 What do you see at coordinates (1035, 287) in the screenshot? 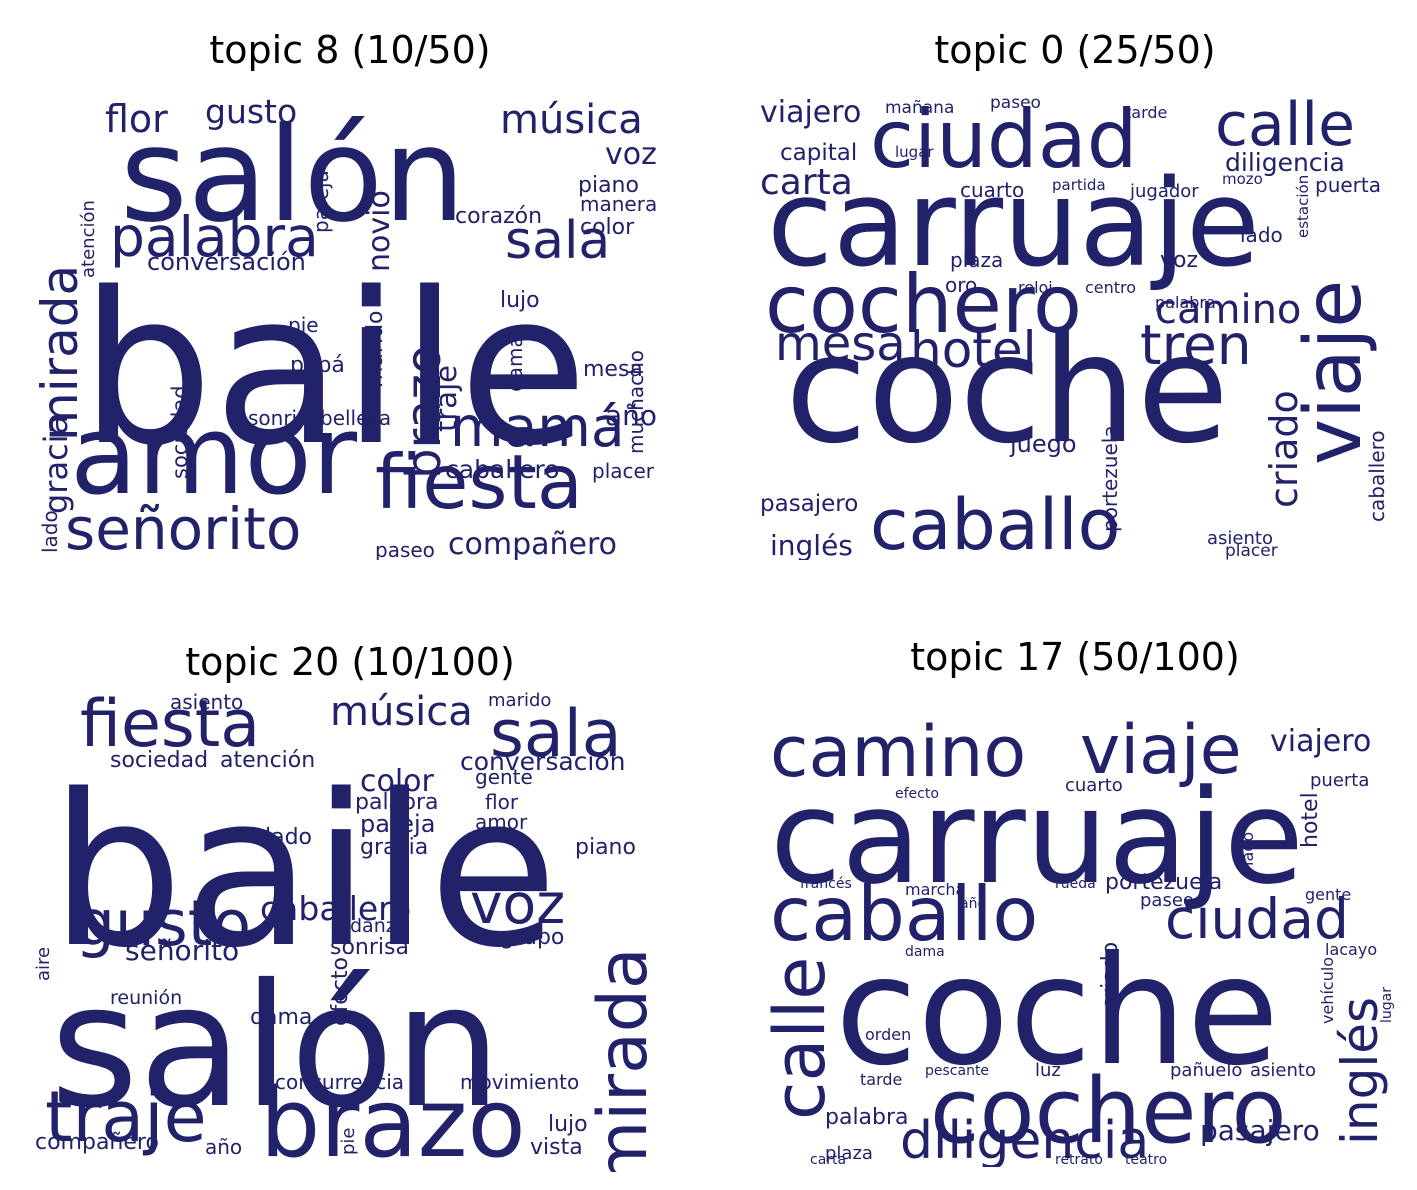
I see `word-reloj: reloj` at bounding box center [1035, 287].